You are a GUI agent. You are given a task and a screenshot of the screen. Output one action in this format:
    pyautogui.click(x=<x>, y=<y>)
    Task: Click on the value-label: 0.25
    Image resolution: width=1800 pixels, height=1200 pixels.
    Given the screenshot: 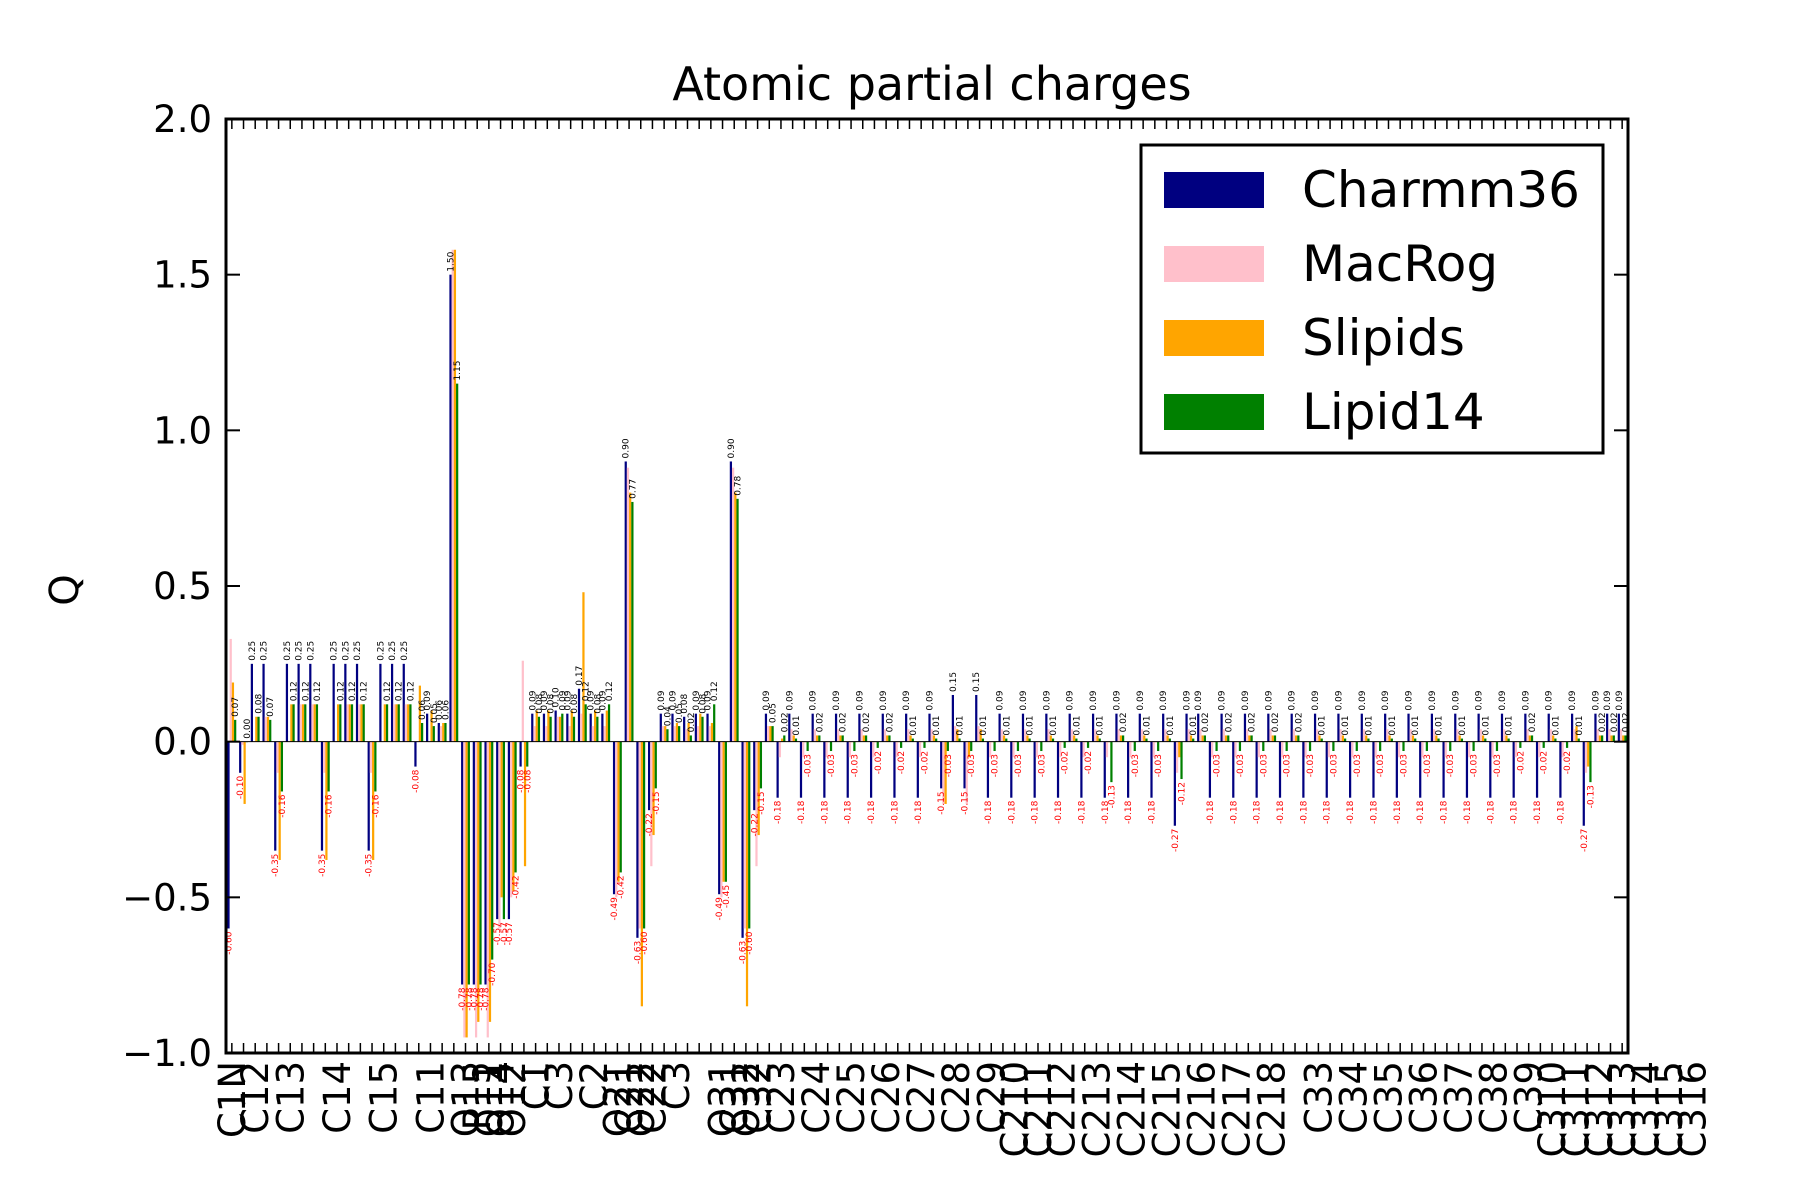 What is the action you would take?
    pyautogui.click(x=253, y=651)
    